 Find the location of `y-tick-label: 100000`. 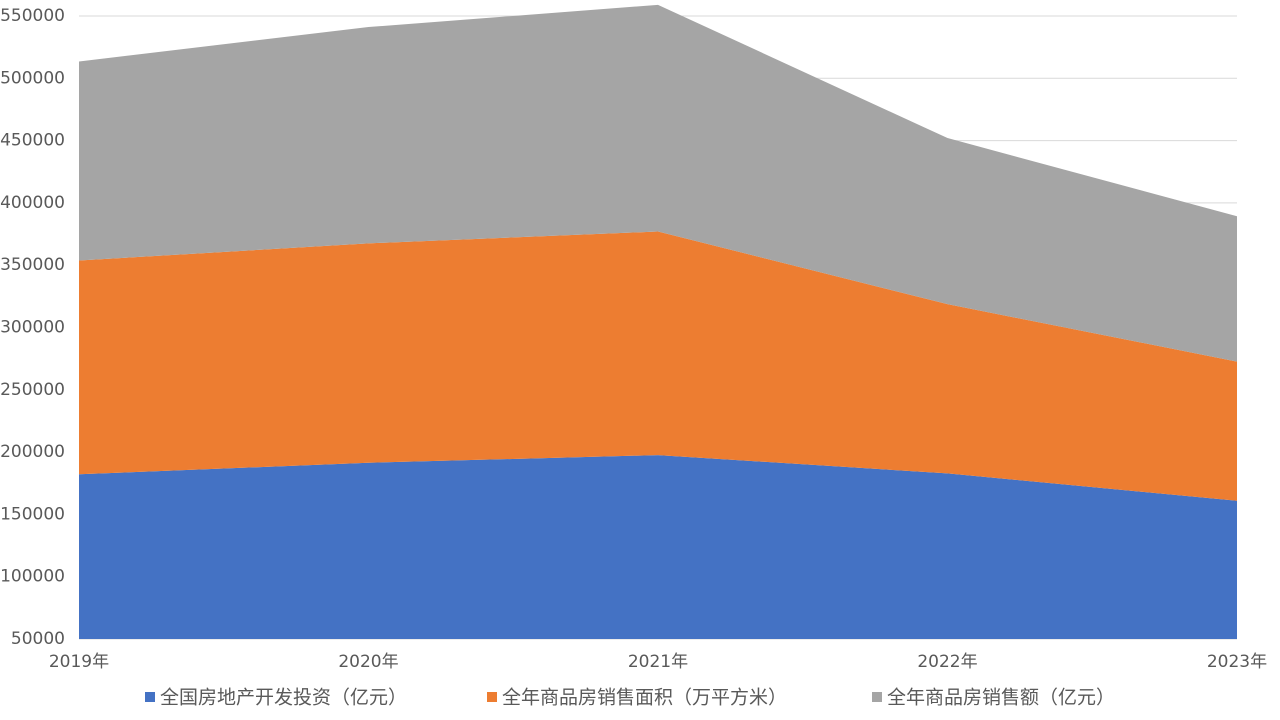

y-tick-label: 100000 is located at coordinates (32, 577).